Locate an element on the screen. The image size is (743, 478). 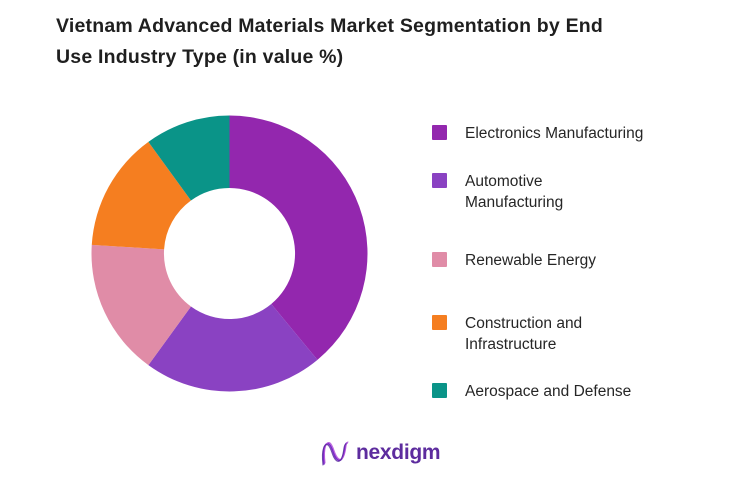
legend-item-electronics-manufacturing: Electronics Manufacturing is located at coordinates (537, 133).